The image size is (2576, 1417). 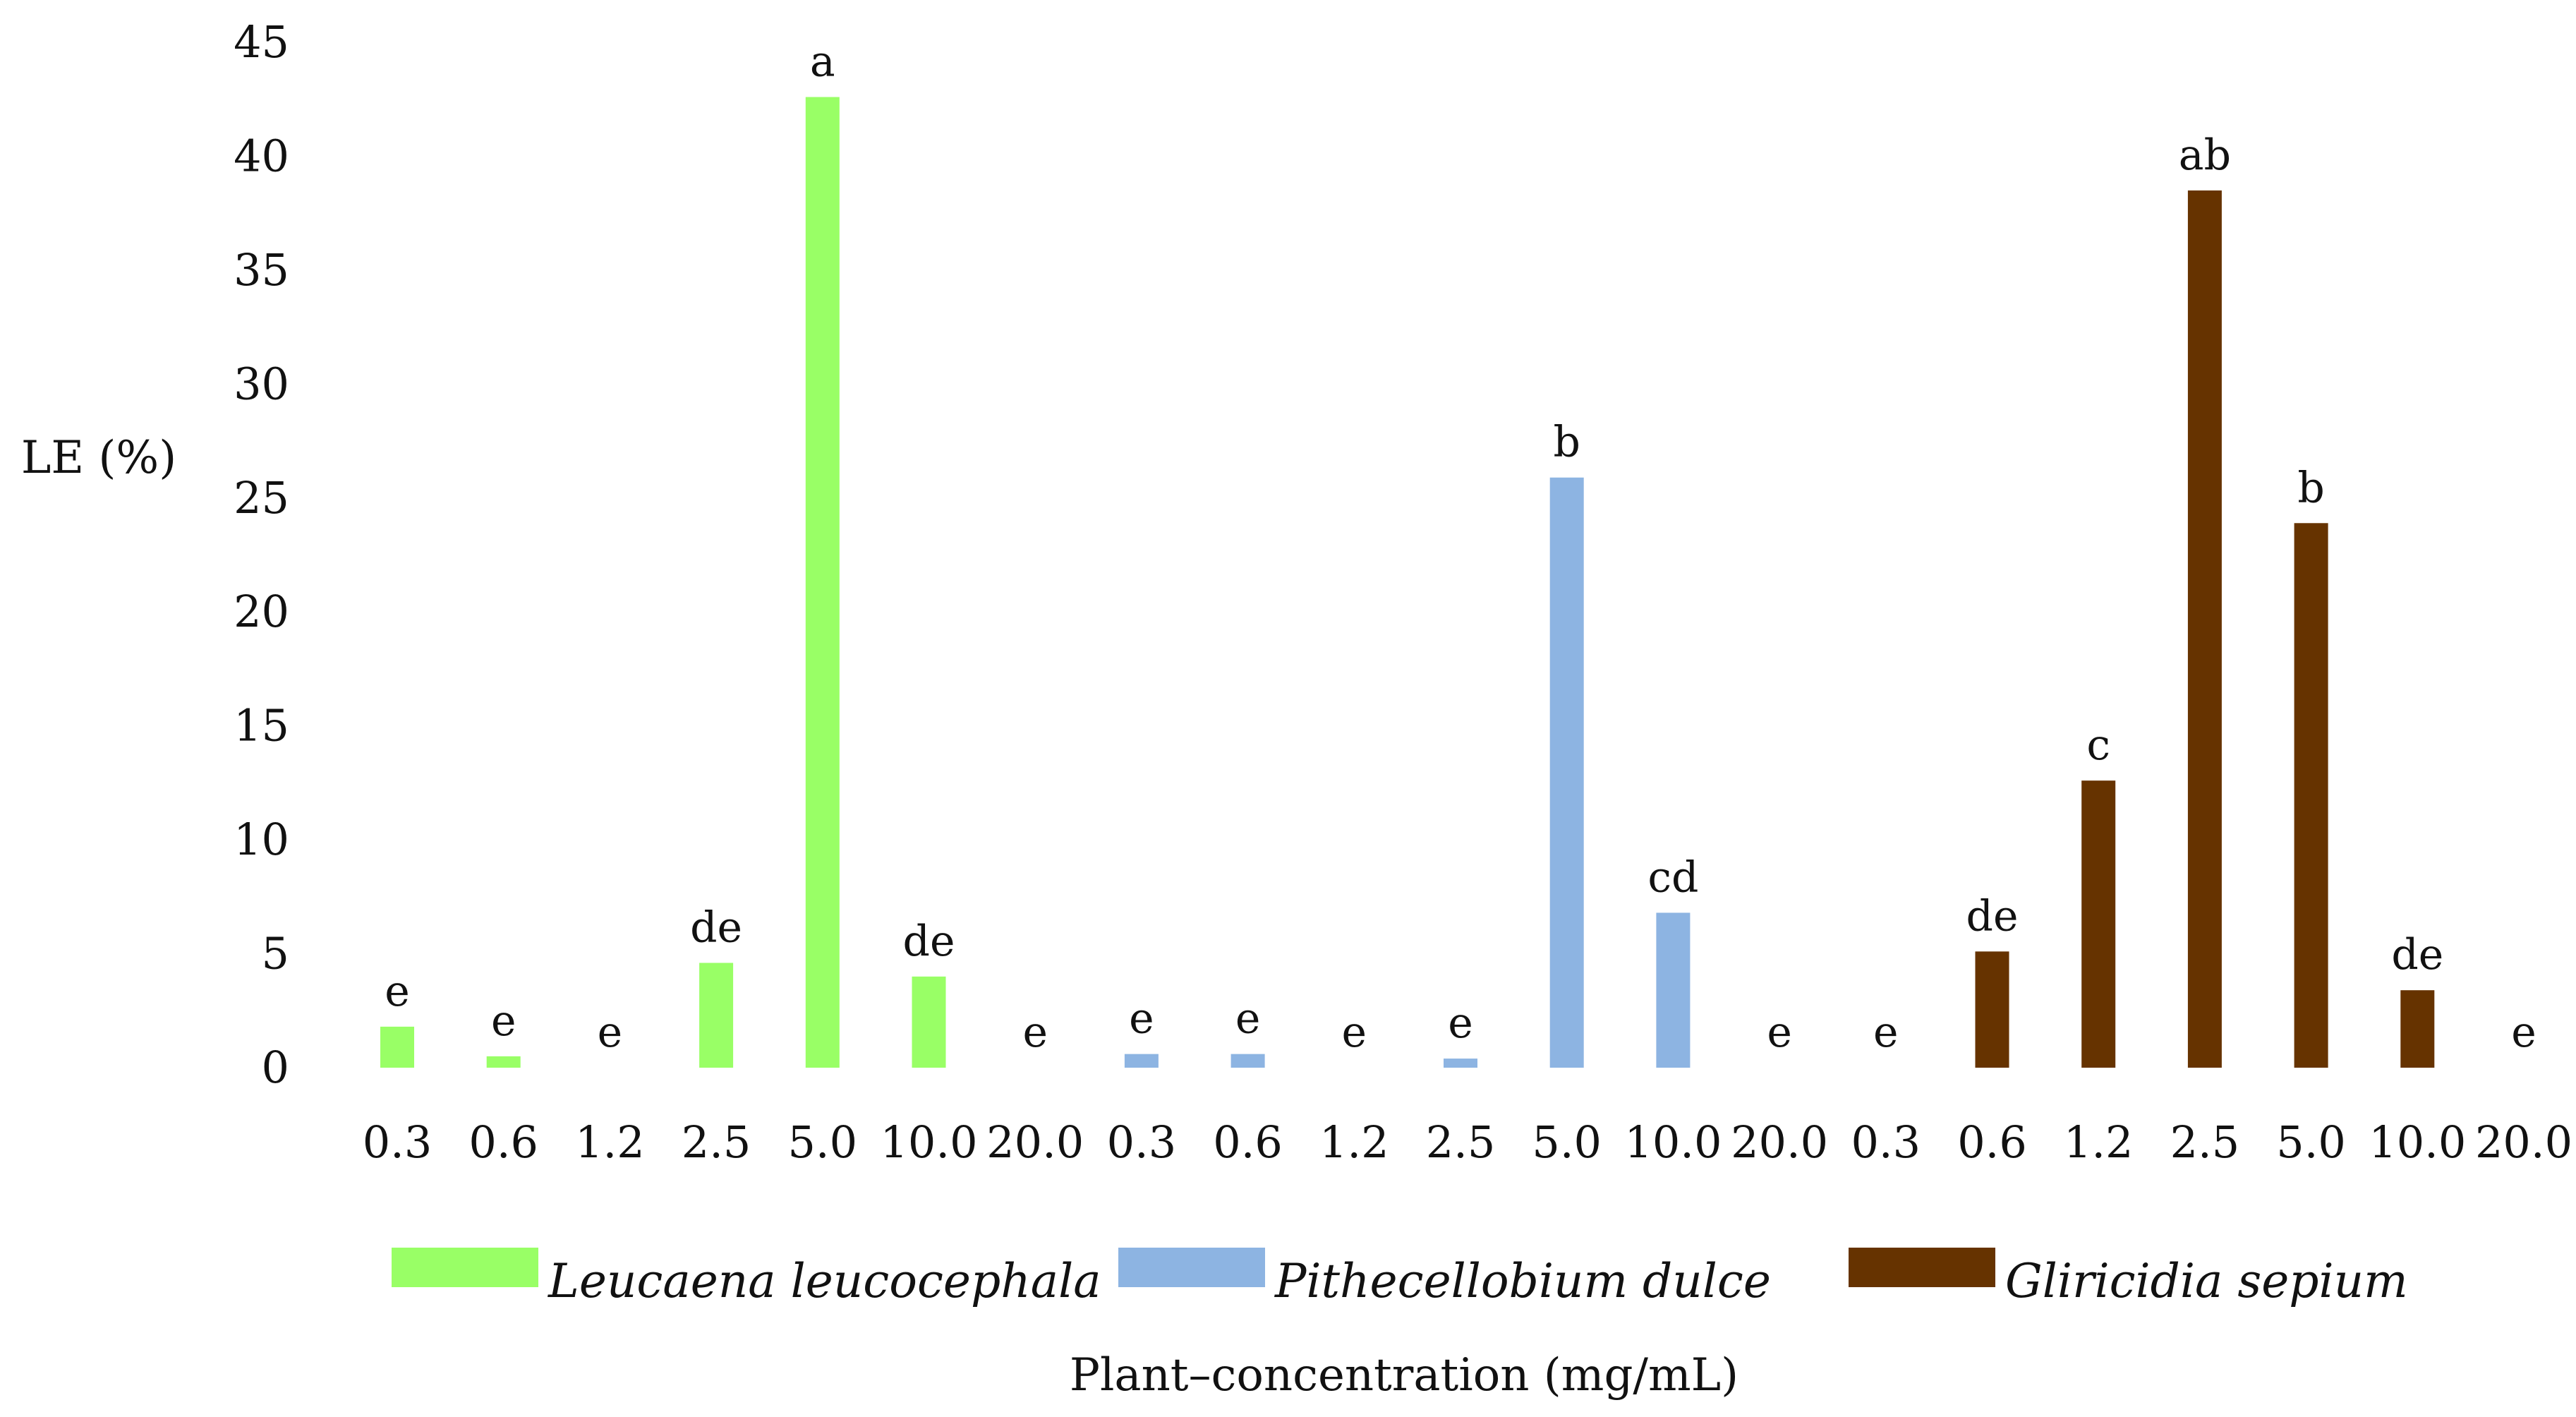 What do you see at coordinates (825, 1281) in the screenshot?
I see `legend-label: Leucaena leucocephala` at bounding box center [825, 1281].